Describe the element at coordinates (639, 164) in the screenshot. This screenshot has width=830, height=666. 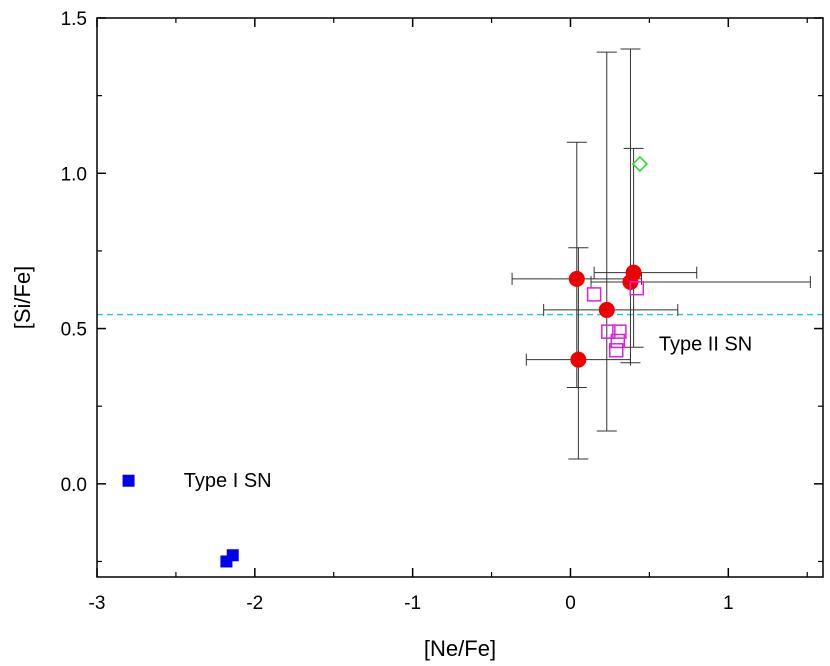
I see `green-diamond-point` at that location.